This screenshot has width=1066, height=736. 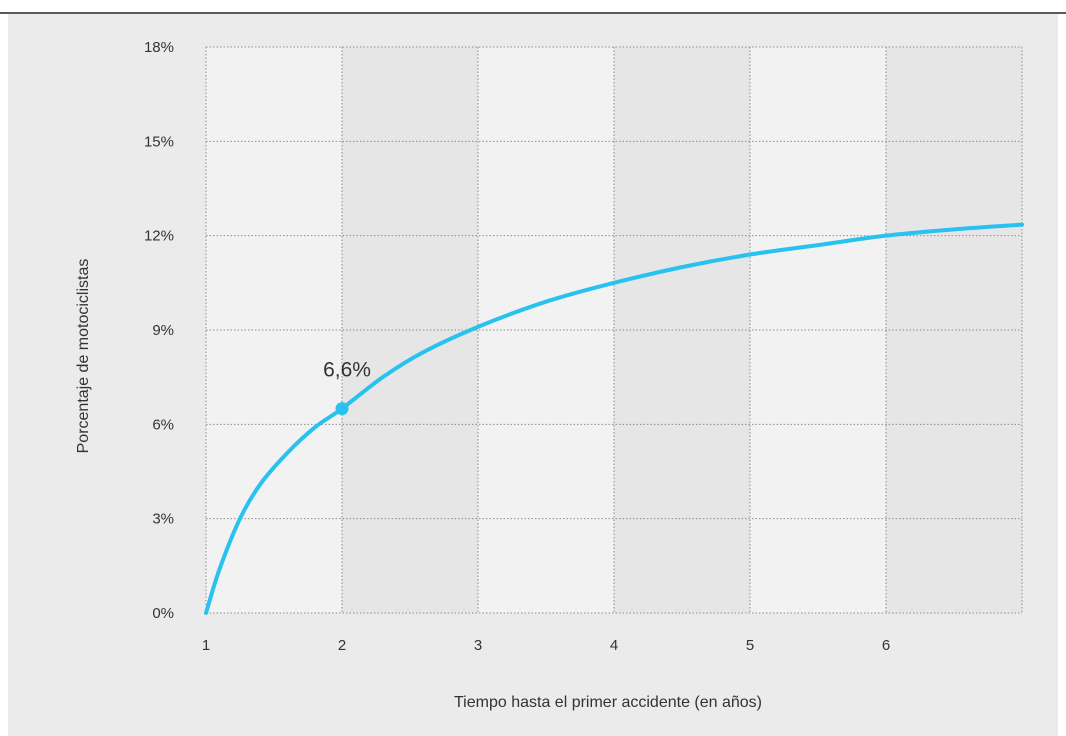 I want to click on annotation-group: 6,6%, so click(x=347, y=387).